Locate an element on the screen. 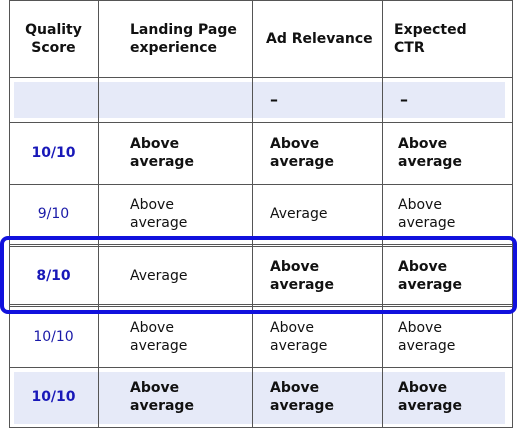 This screenshot has width=519, height=428. band-cell-relevance: – is located at coordinates (274, 99).